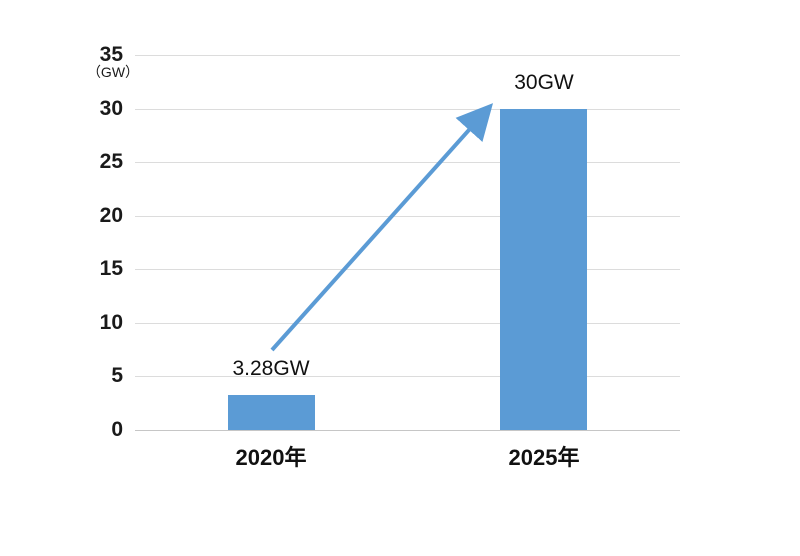 This screenshot has height=556, width=800. What do you see at coordinates (544, 457) in the screenshot?
I see `category-label: 2025年` at bounding box center [544, 457].